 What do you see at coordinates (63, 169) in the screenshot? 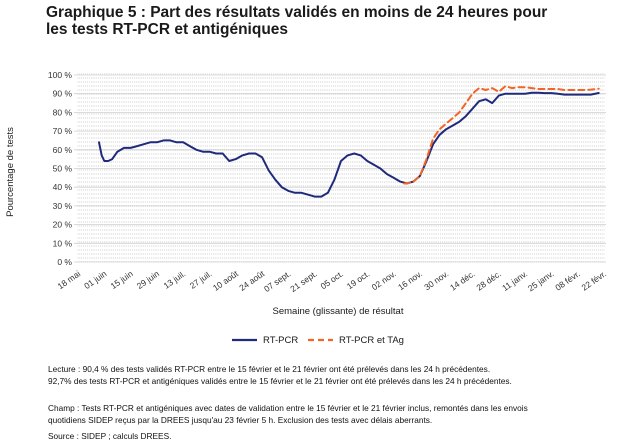
I see `y-tick-label: 50 %` at bounding box center [63, 169].